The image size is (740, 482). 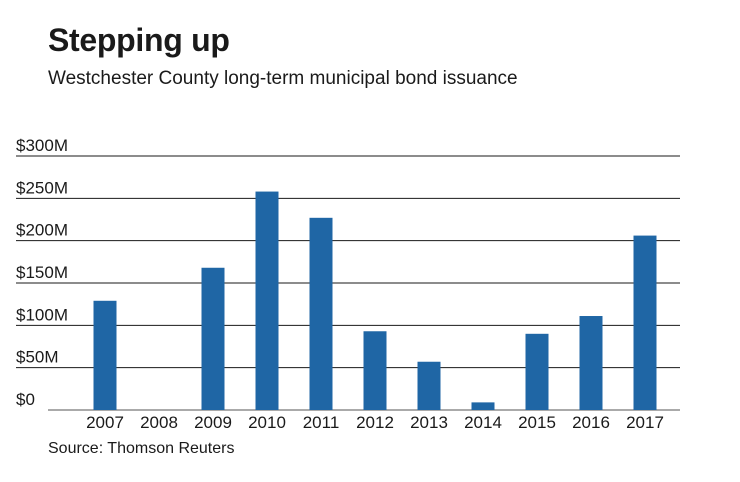 What do you see at coordinates (645, 322) in the screenshot?
I see `bar-2017` at bounding box center [645, 322].